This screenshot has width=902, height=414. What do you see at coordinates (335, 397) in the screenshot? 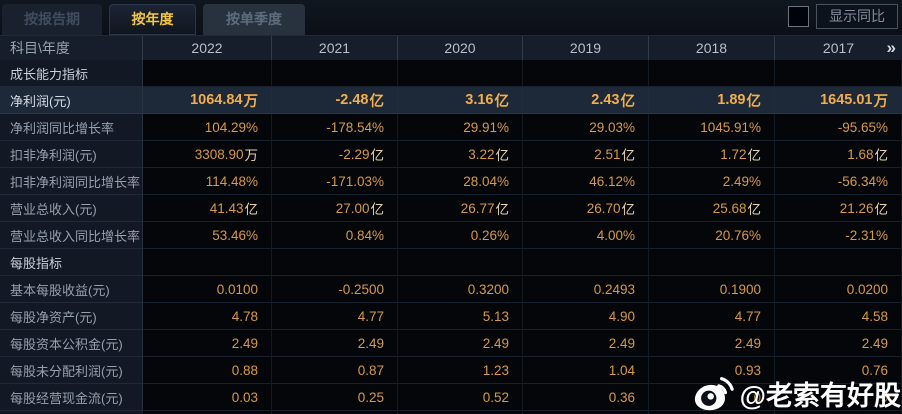
I see `cell-2021: 0.25` at bounding box center [335, 397].